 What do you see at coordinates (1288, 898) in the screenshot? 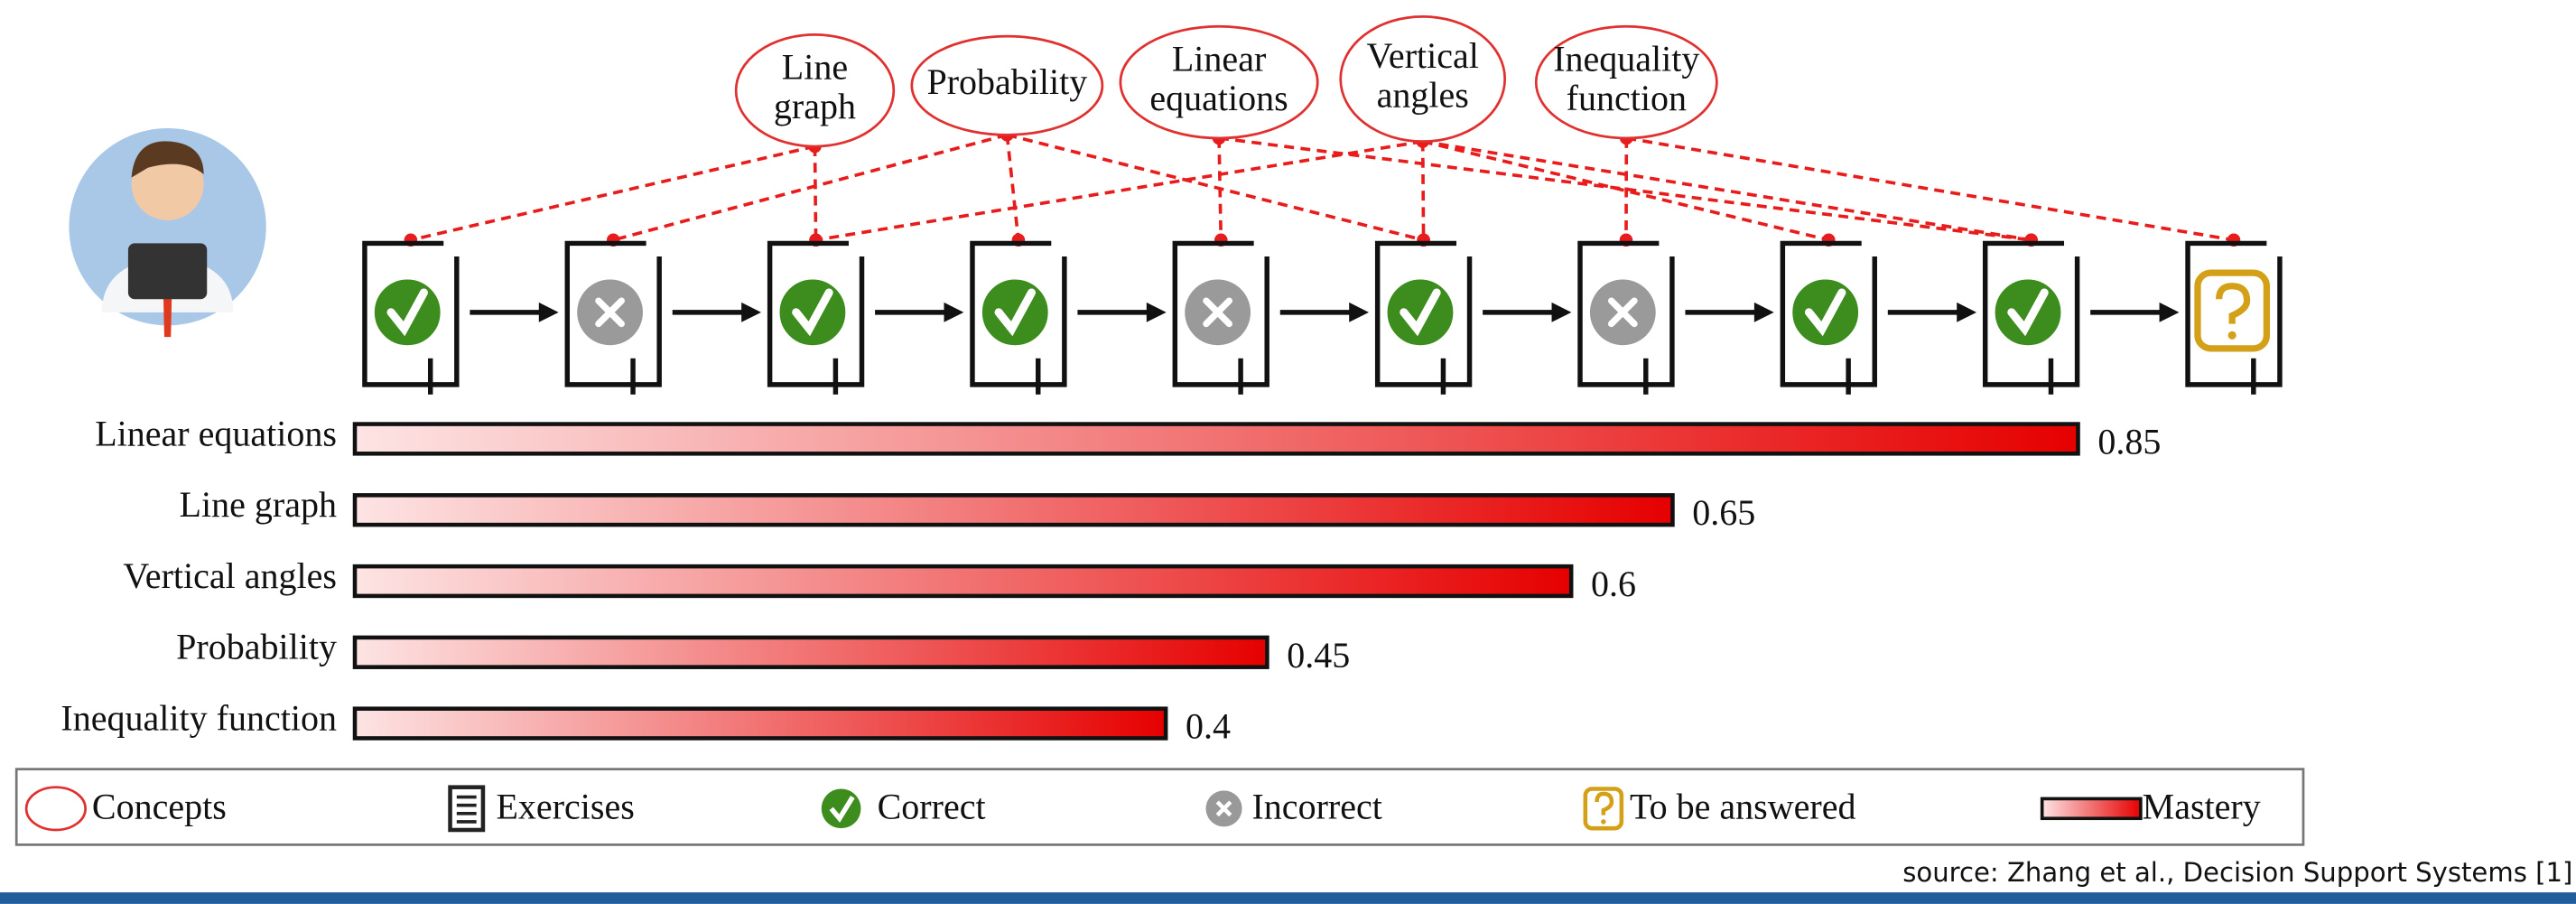
I see `footer-bar` at bounding box center [1288, 898].